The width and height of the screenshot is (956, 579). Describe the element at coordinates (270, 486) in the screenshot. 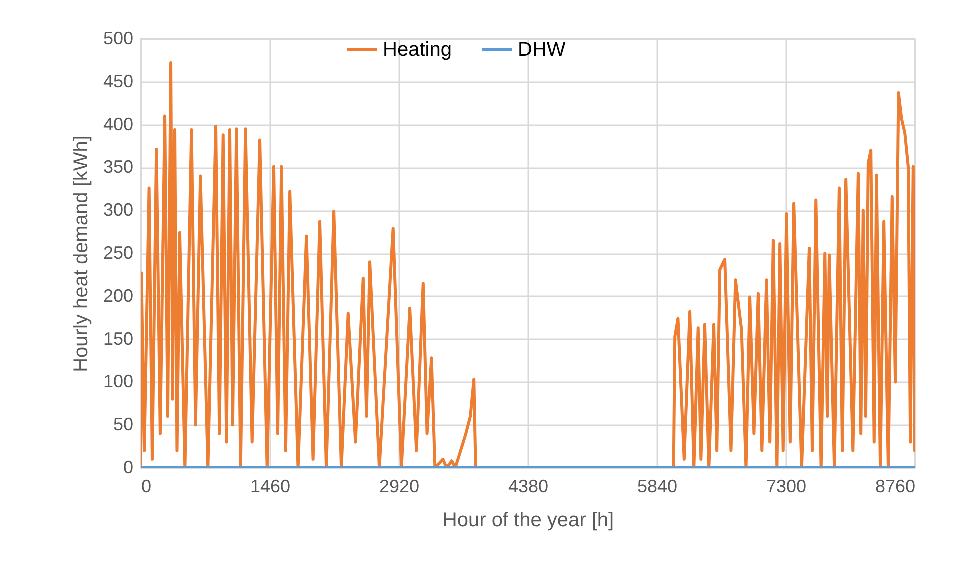

I see `x-tick-label: 1460` at that location.